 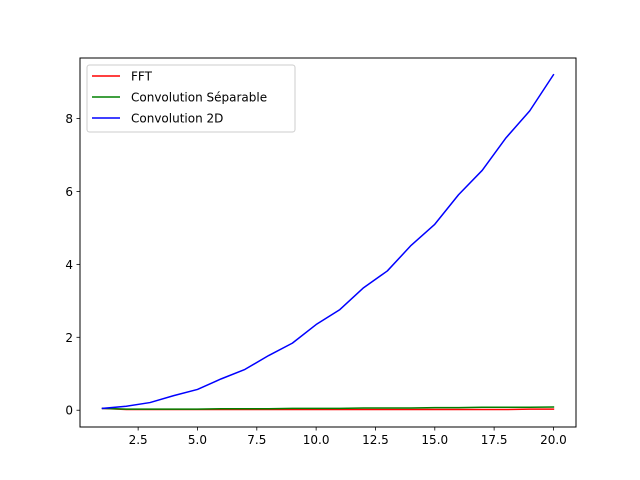 What do you see at coordinates (348, 437) in the screenshot?
I see `x-axis: 2.5 5.0 7.5 10.0 12.5 15.0 17.5 20.0` at bounding box center [348, 437].